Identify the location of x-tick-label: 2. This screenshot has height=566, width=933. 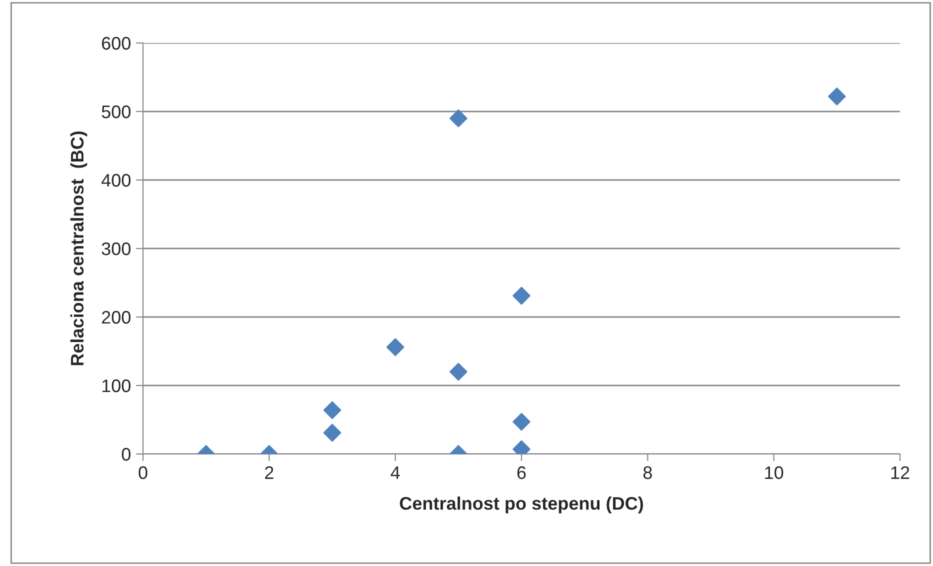
(269, 472).